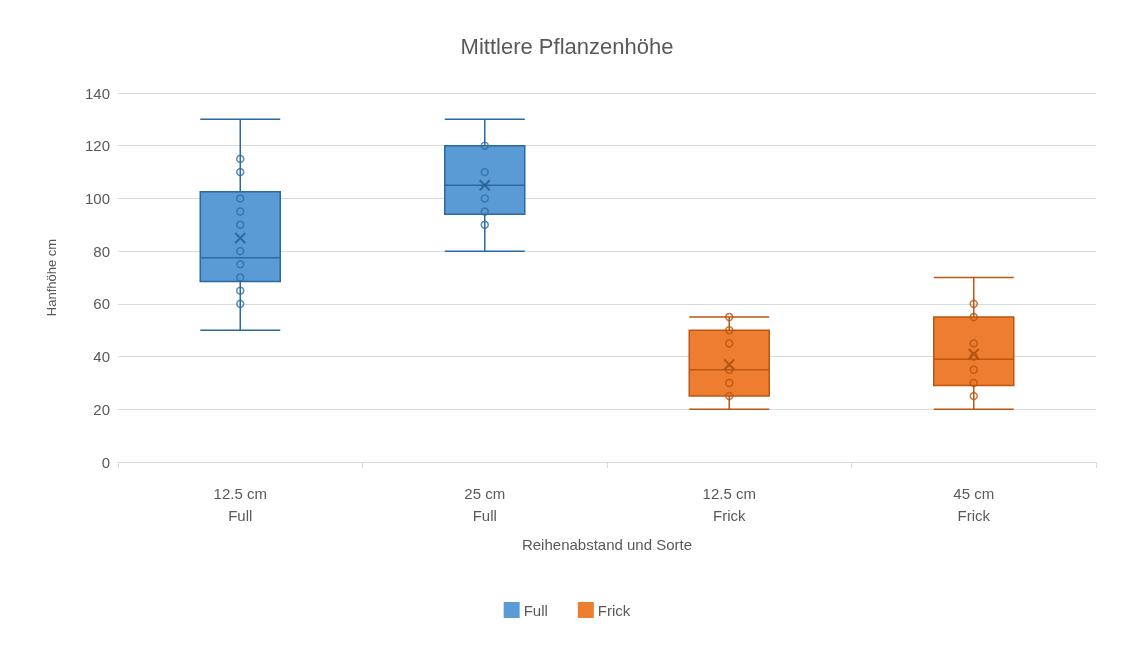 The image size is (1134, 653). I want to click on y-tick-label: 60, so click(101, 304).